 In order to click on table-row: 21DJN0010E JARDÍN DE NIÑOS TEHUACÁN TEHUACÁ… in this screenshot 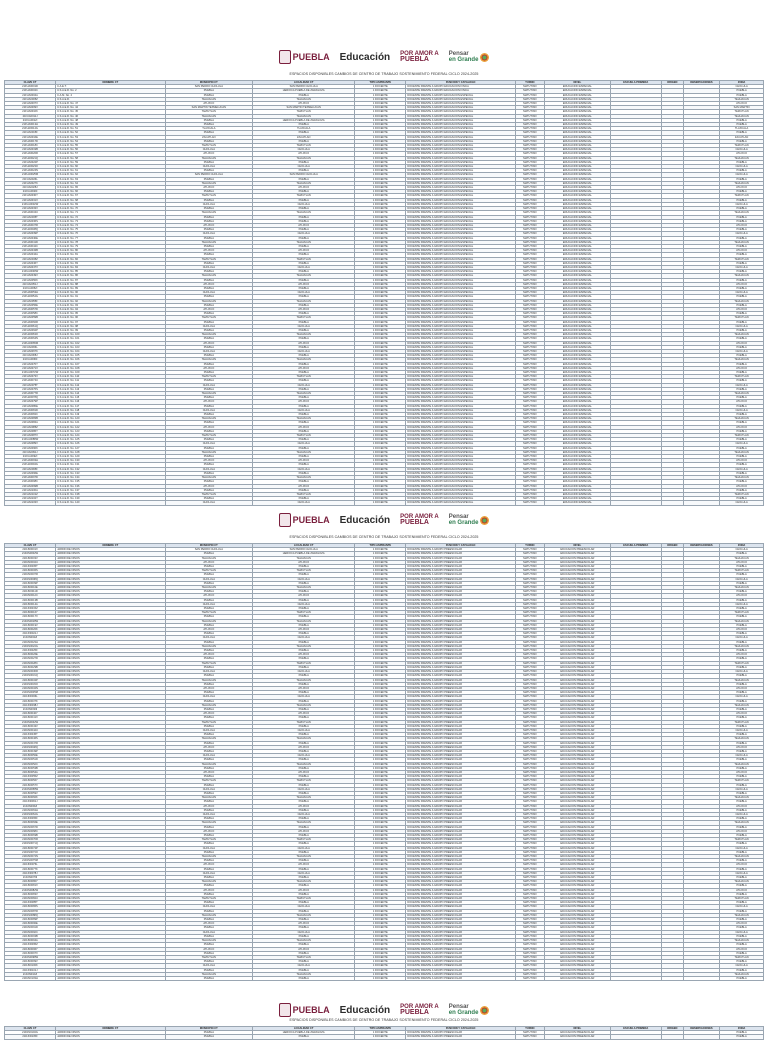, I will do `click(383, 588)`.